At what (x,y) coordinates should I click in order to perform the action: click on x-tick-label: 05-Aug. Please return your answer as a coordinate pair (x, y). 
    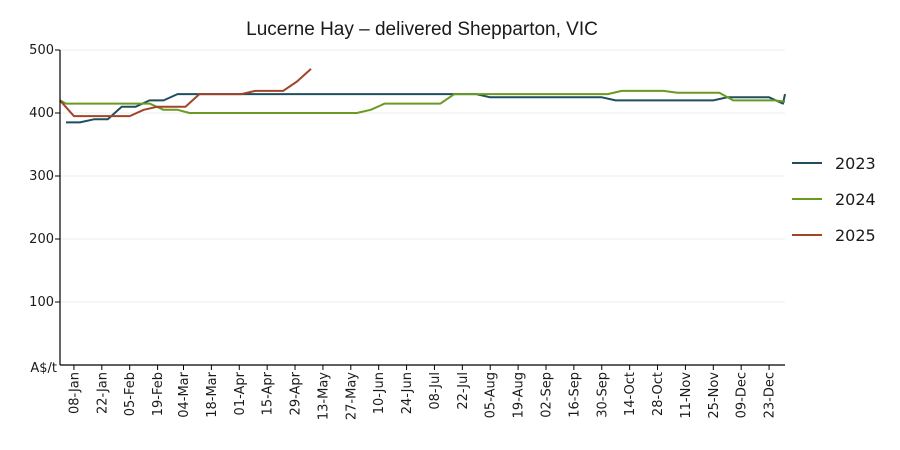
    Looking at the image, I should click on (491, 395).